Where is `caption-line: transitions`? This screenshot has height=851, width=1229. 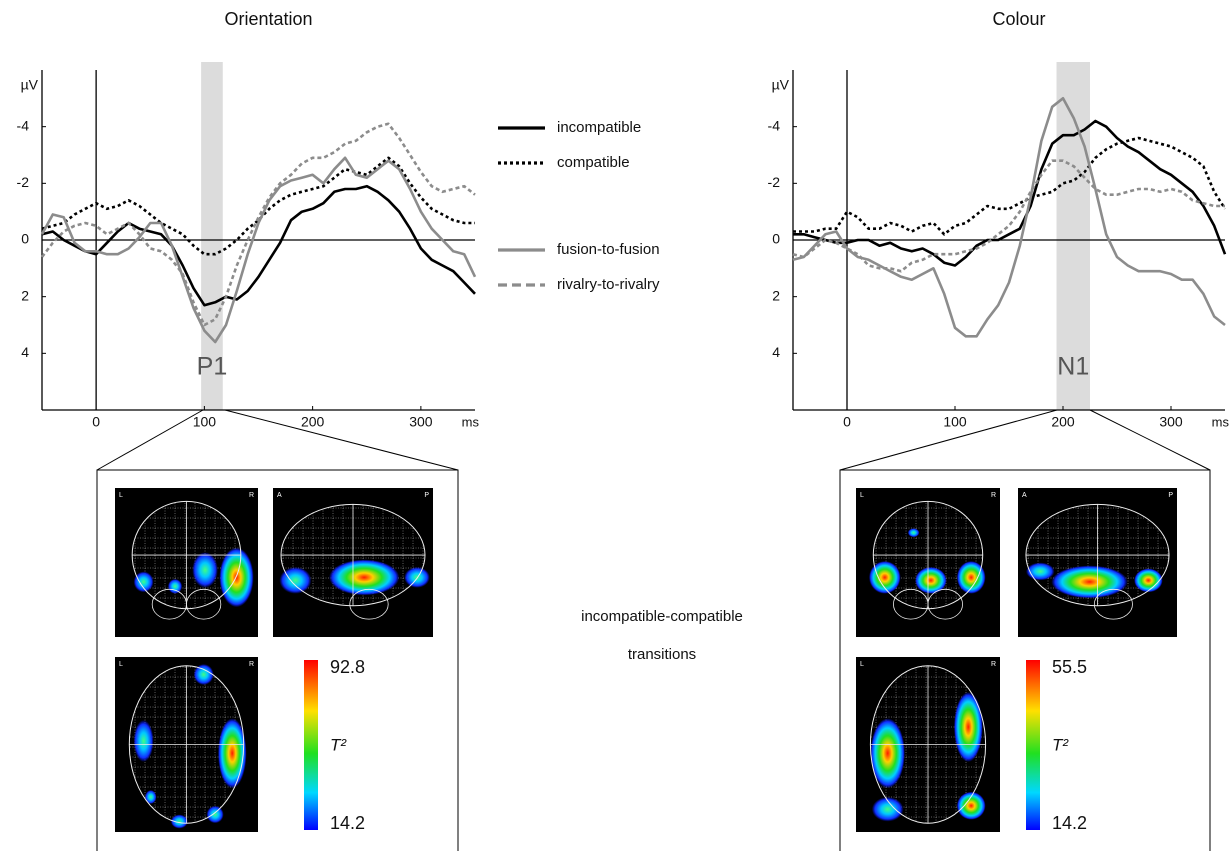
caption-line: transitions is located at coordinates (662, 654).